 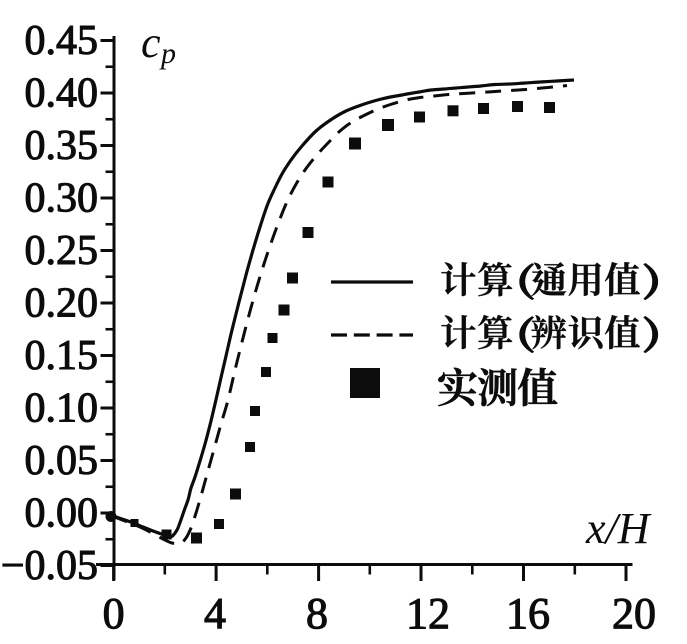 What do you see at coordinates (317, 613) in the screenshot?
I see `svg-text: 8` at bounding box center [317, 613].